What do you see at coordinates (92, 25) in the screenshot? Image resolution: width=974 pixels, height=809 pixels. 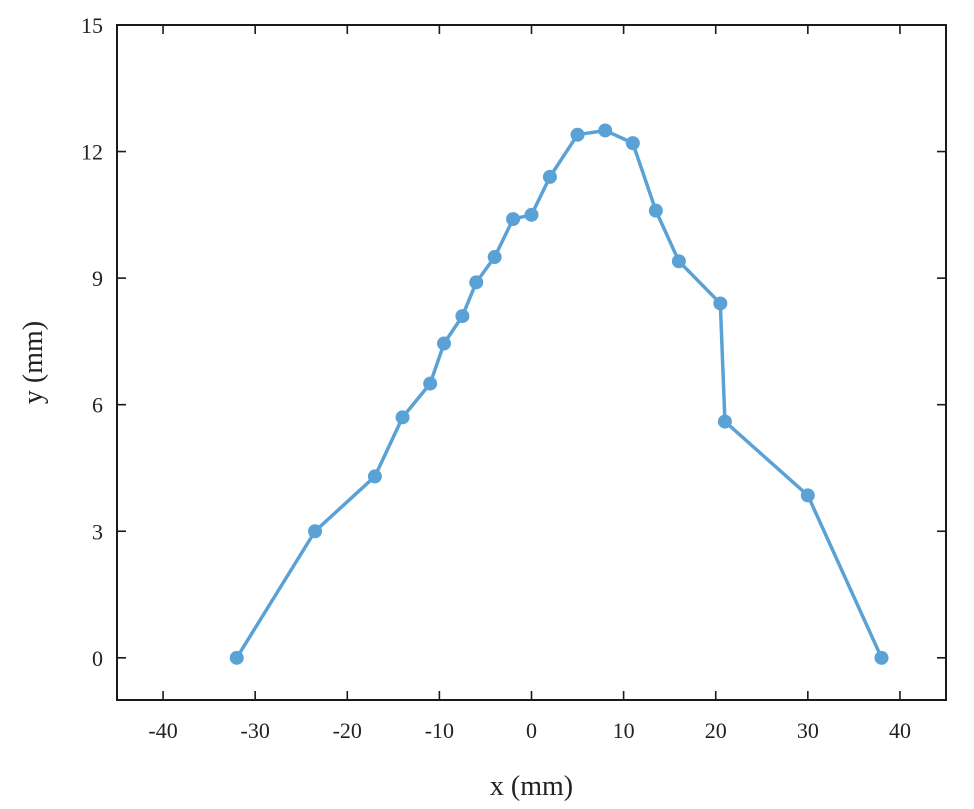 I see `y-tick-label: 15` at bounding box center [92, 25].